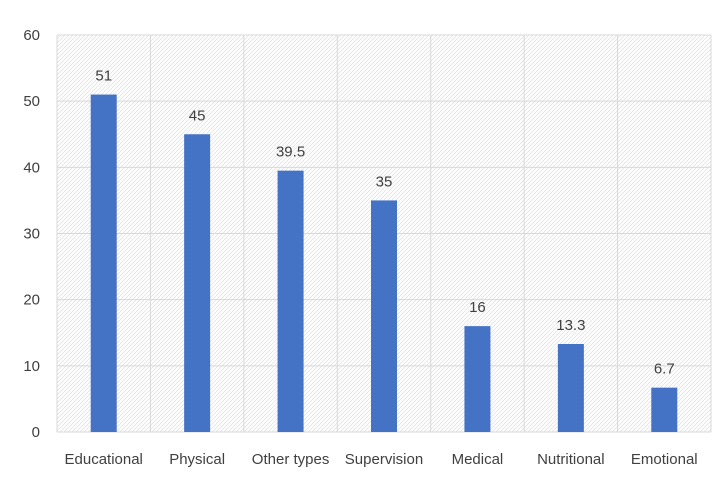  Describe the element at coordinates (384, 316) in the screenshot. I see `bar-supervision` at that location.